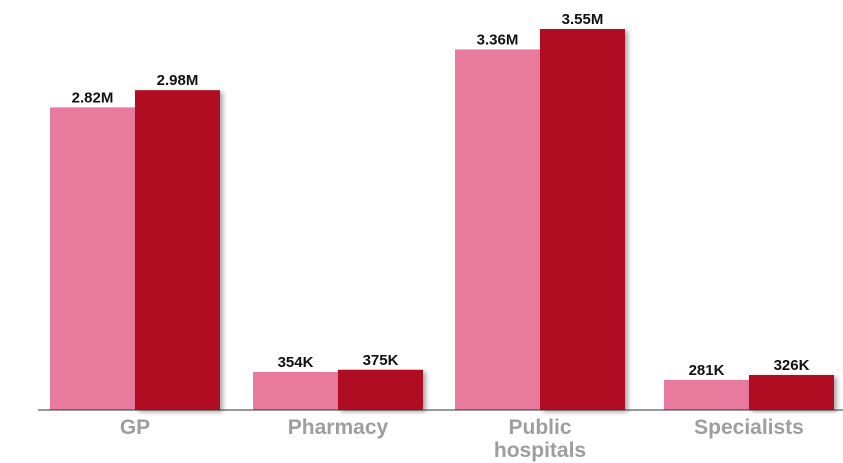 The width and height of the screenshot is (843, 463). I want to click on data-label-series-1-cat-4: 281K, so click(707, 370).